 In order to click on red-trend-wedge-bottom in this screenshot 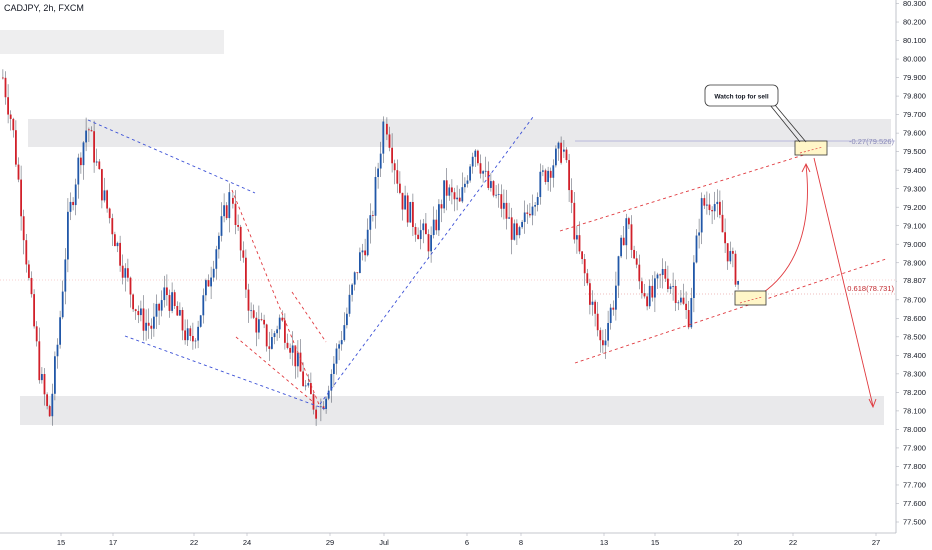, I will do `click(274, 369)`.